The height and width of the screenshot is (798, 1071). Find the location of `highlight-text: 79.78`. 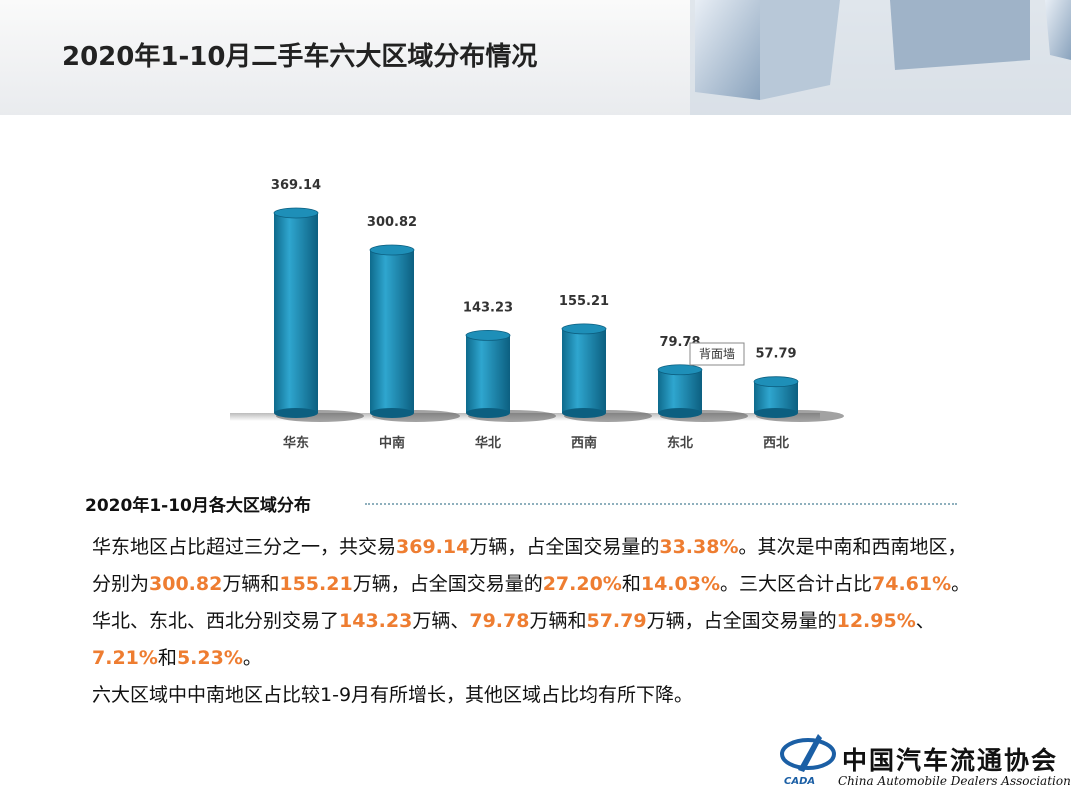

highlight-text: 79.78 is located at coordinates (499, 621).